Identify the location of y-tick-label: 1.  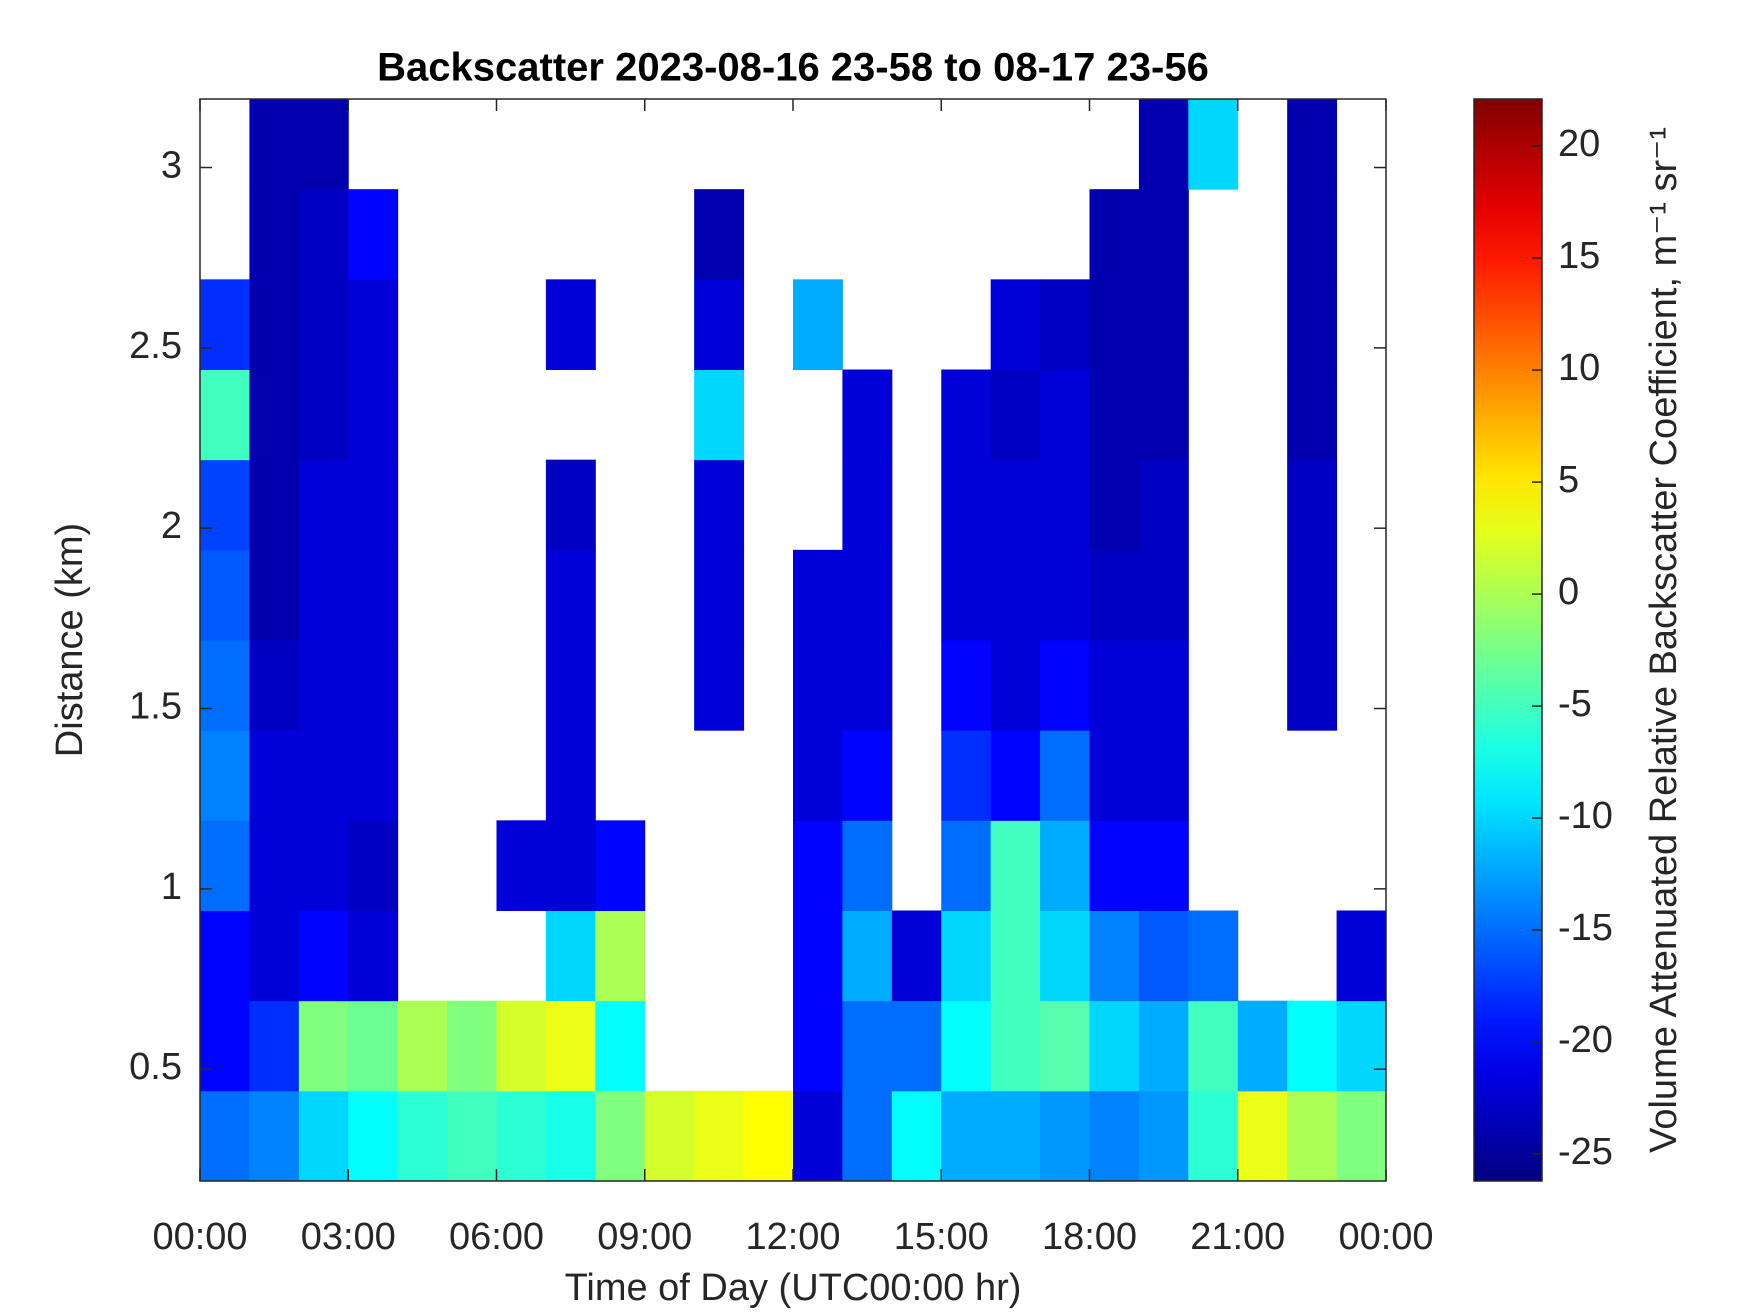
(171, 887).